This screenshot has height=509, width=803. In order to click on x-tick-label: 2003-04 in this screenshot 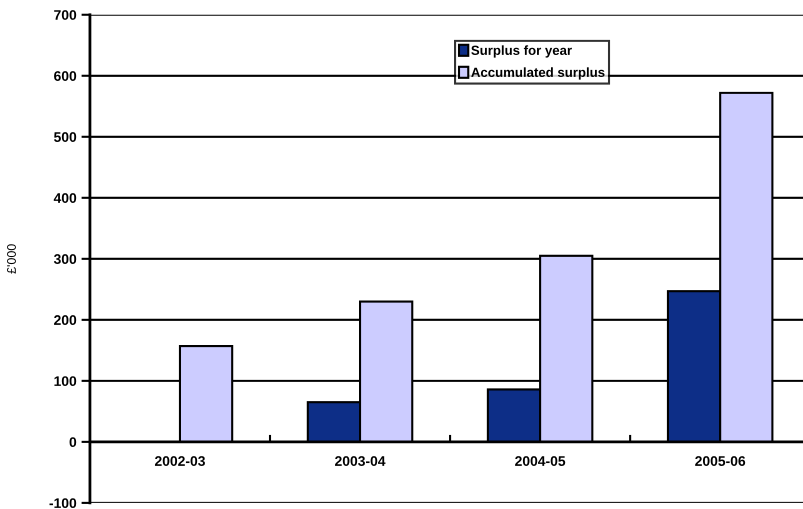, I will do `click(360, 461)`.